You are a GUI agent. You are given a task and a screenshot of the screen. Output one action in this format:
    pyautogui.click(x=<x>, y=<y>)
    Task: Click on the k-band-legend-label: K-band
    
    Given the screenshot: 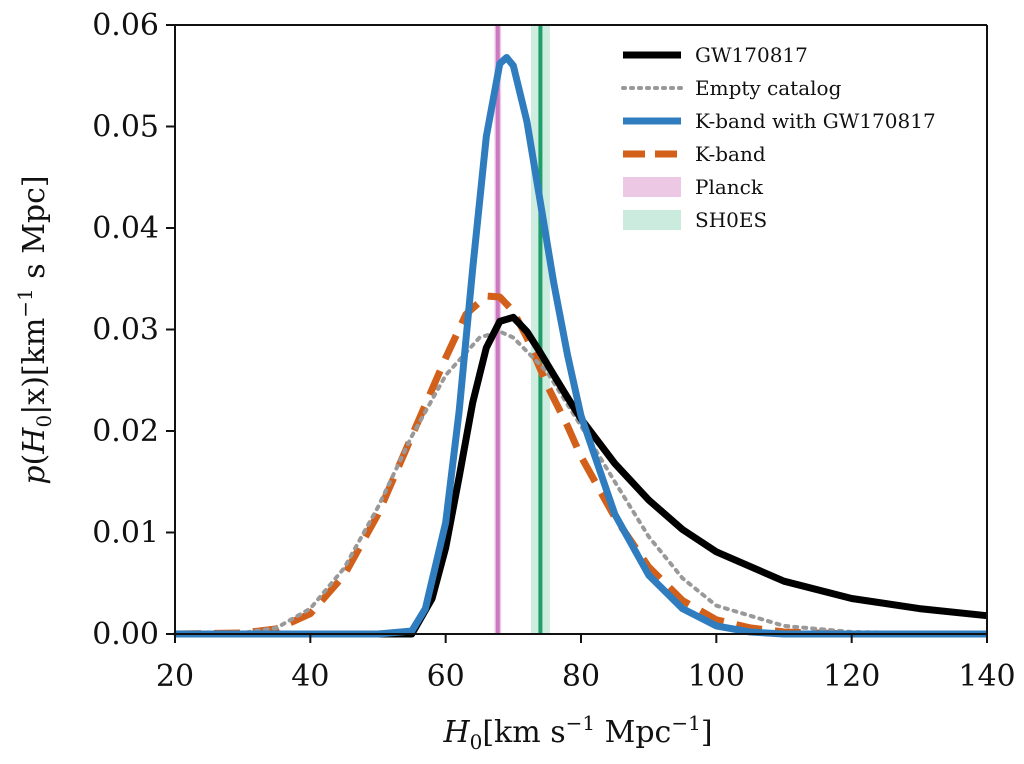 What is the action you would take?
    pyautogui.click(x=730, y=154)
    